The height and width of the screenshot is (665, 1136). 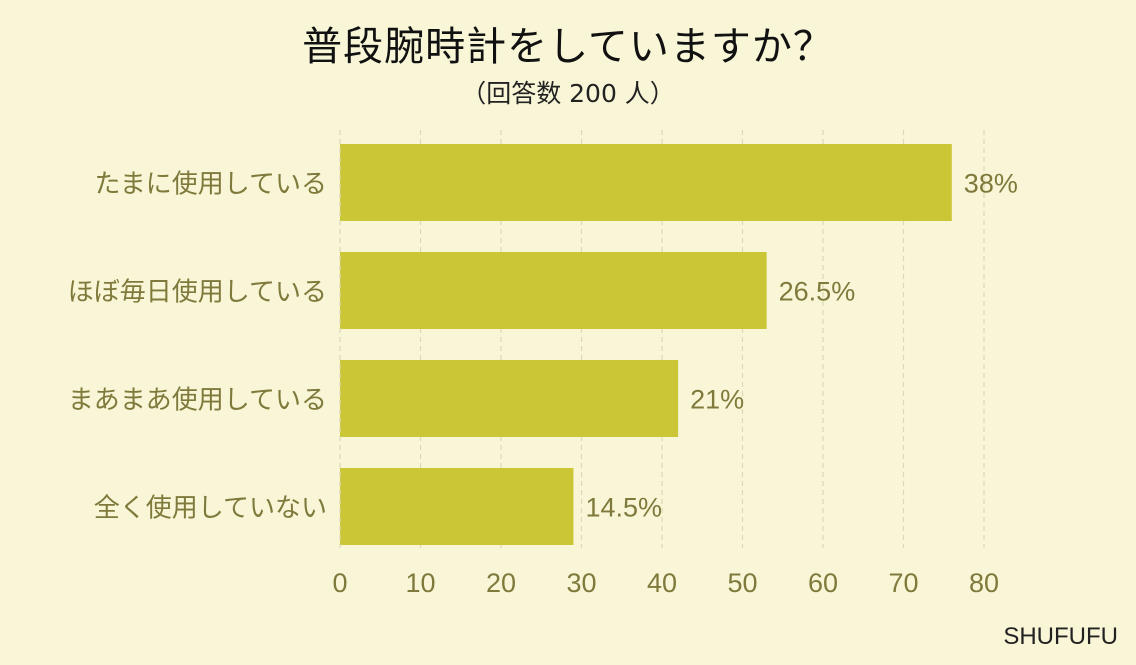 What do you see at coordinates (501, 583) in the screenshot?
I see `x-tick-label: 20` at bounding box center [501, 583].